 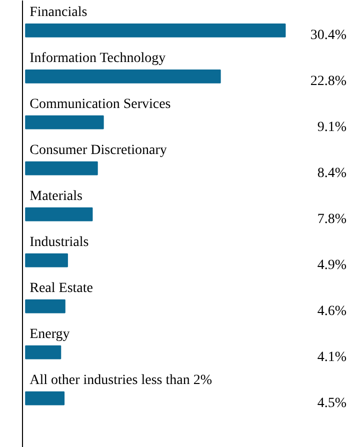 What do you see at coordinates (50, 334) in the screenshot?
I see `y-tick-label: Energy` at bounding box center [50, 334].